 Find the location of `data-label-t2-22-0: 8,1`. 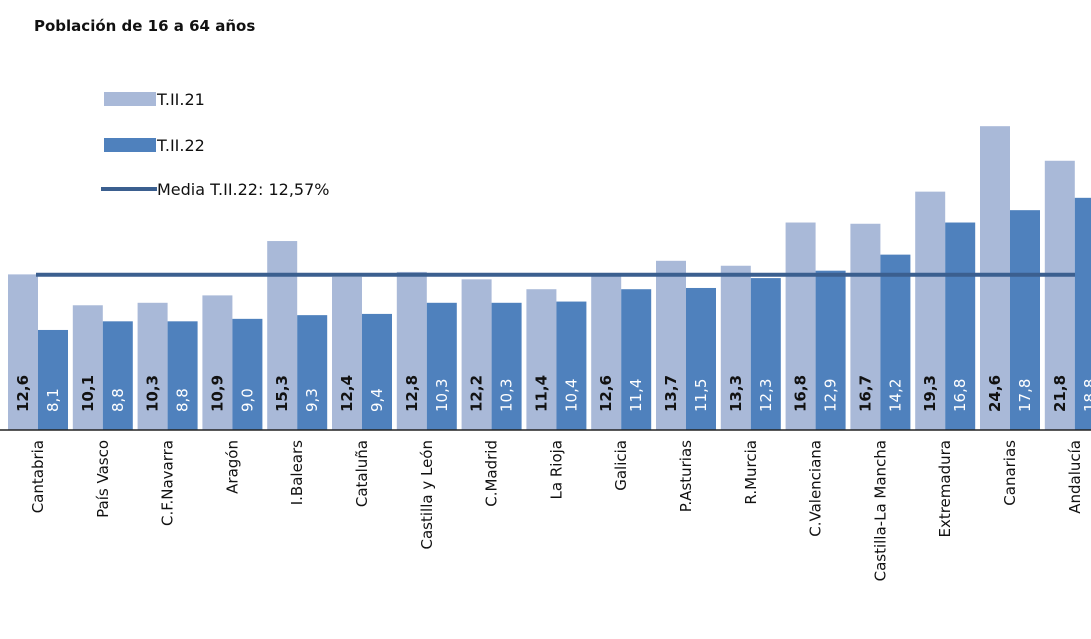

data-label-t2-22-0: 8,1 is located at coordinates (53, 400).